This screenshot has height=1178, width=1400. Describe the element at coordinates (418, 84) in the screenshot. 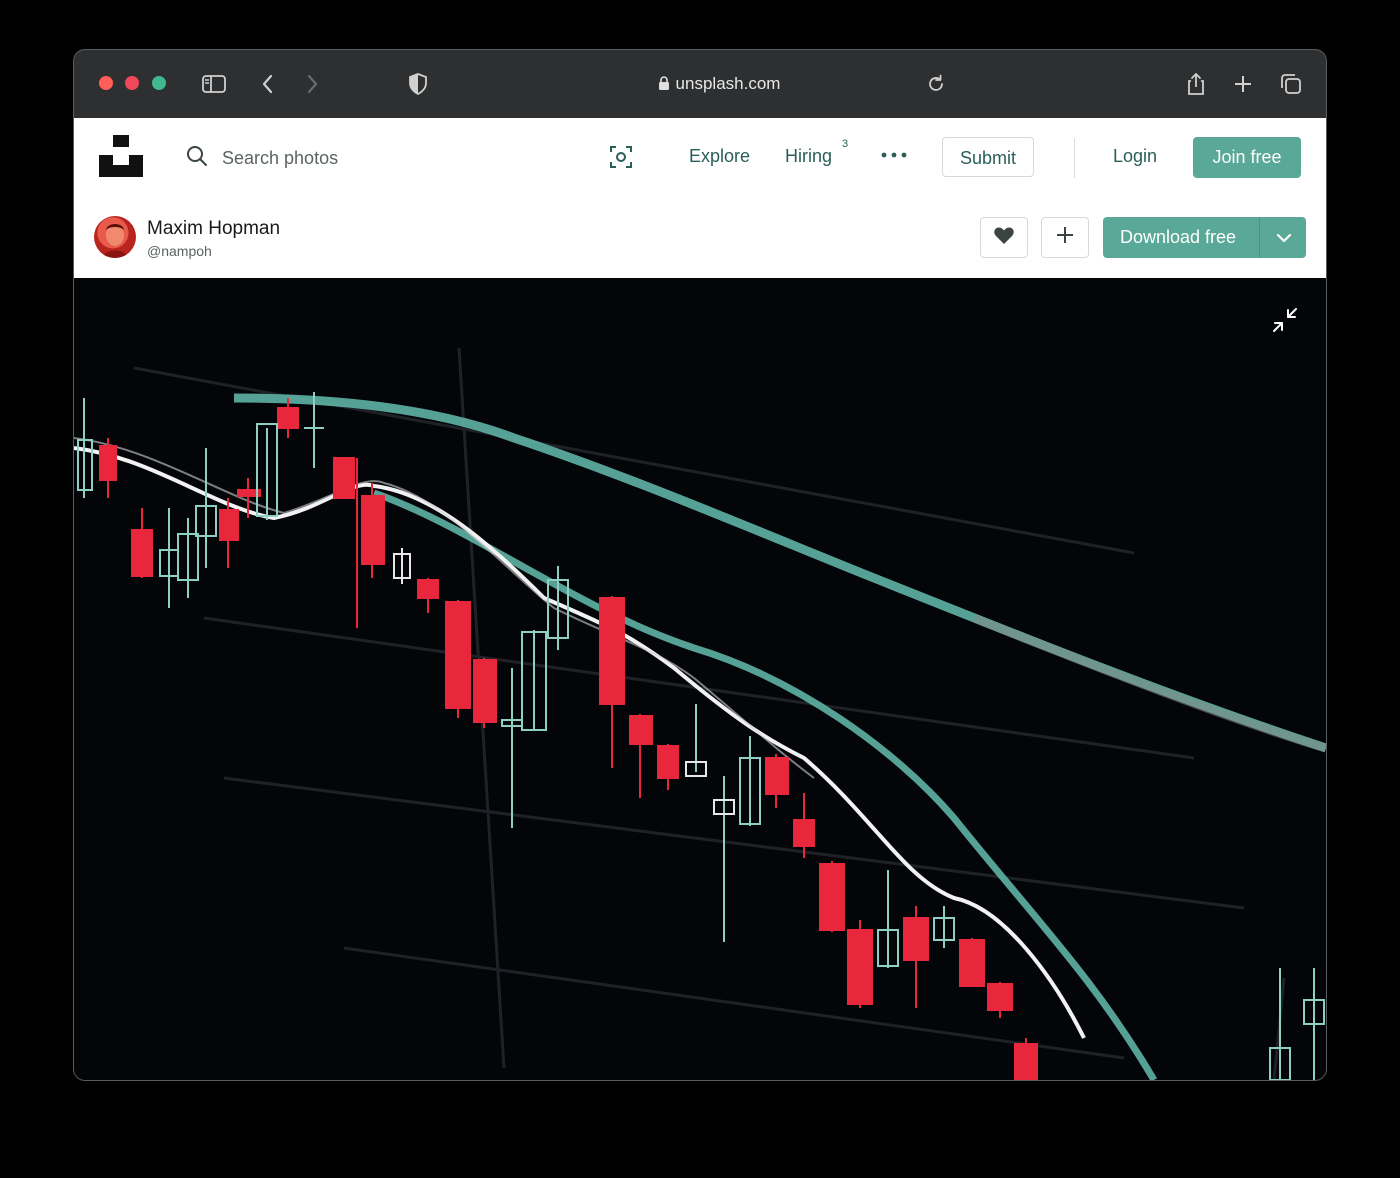

I see `shield-icon` at that location.